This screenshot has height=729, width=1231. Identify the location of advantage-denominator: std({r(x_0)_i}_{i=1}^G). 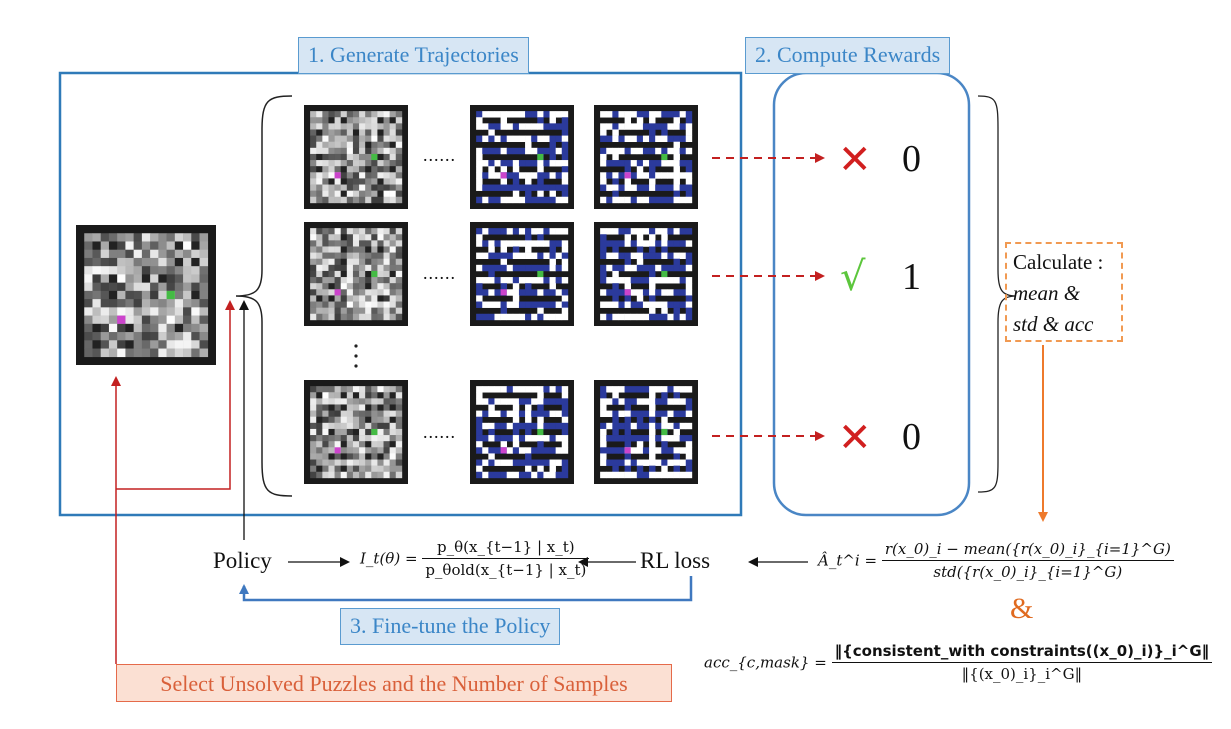
(1028, 572).